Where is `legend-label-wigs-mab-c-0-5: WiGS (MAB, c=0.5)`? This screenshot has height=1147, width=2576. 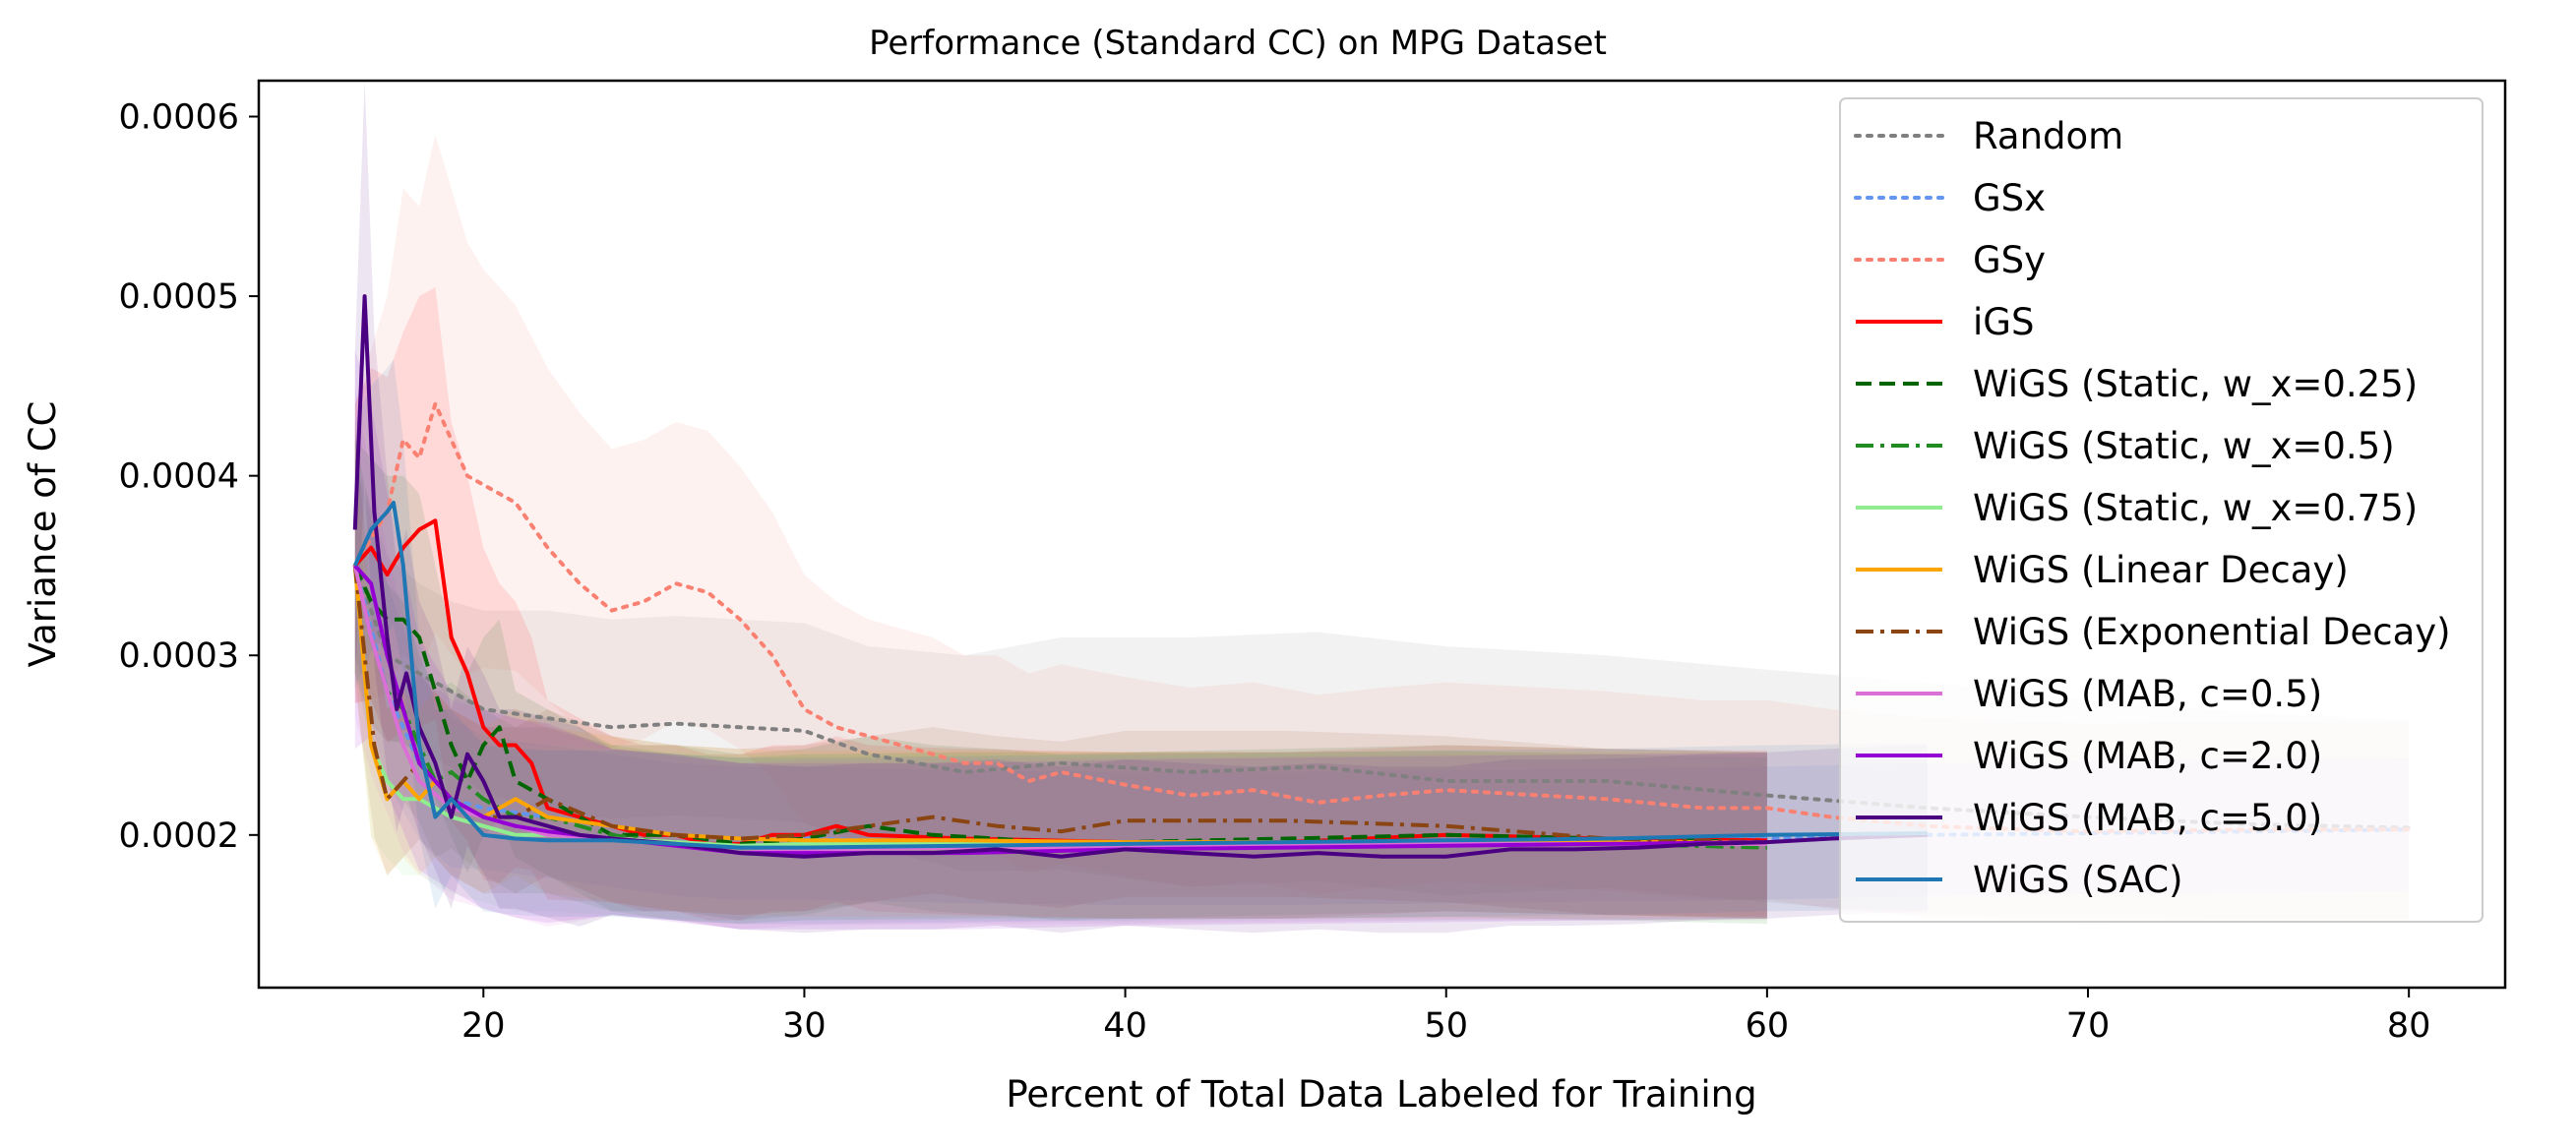 legend-label-wigs-mab-c-0-5: WiGS (MAB, c=0.5) is located at coordinates (2147, 694).